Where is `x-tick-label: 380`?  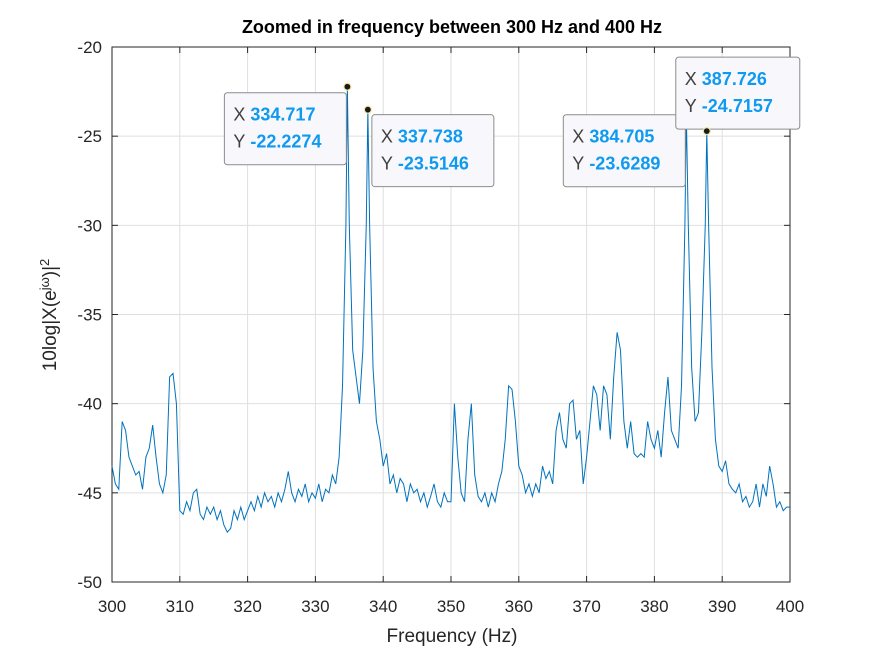
x-tick-label: 380 is located at coordinates (654, 606).